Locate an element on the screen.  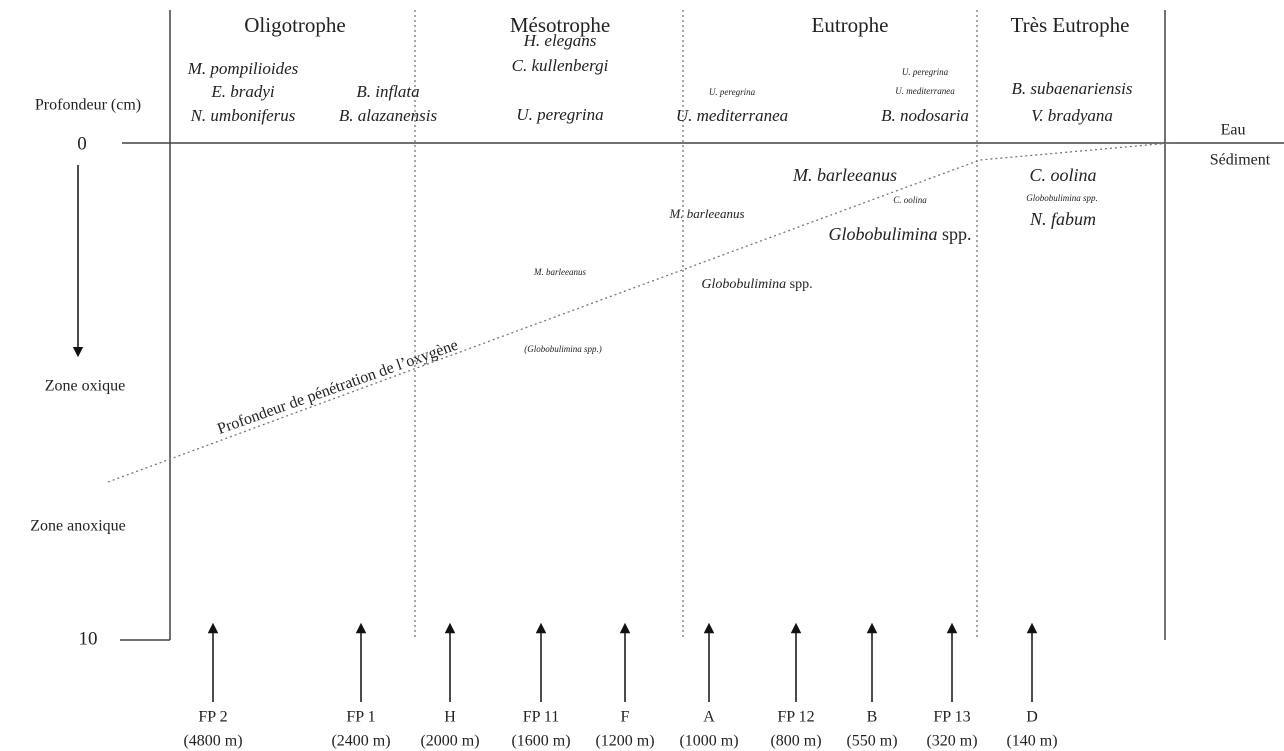
water-label: Eau is located at coordinates (1233, 130).